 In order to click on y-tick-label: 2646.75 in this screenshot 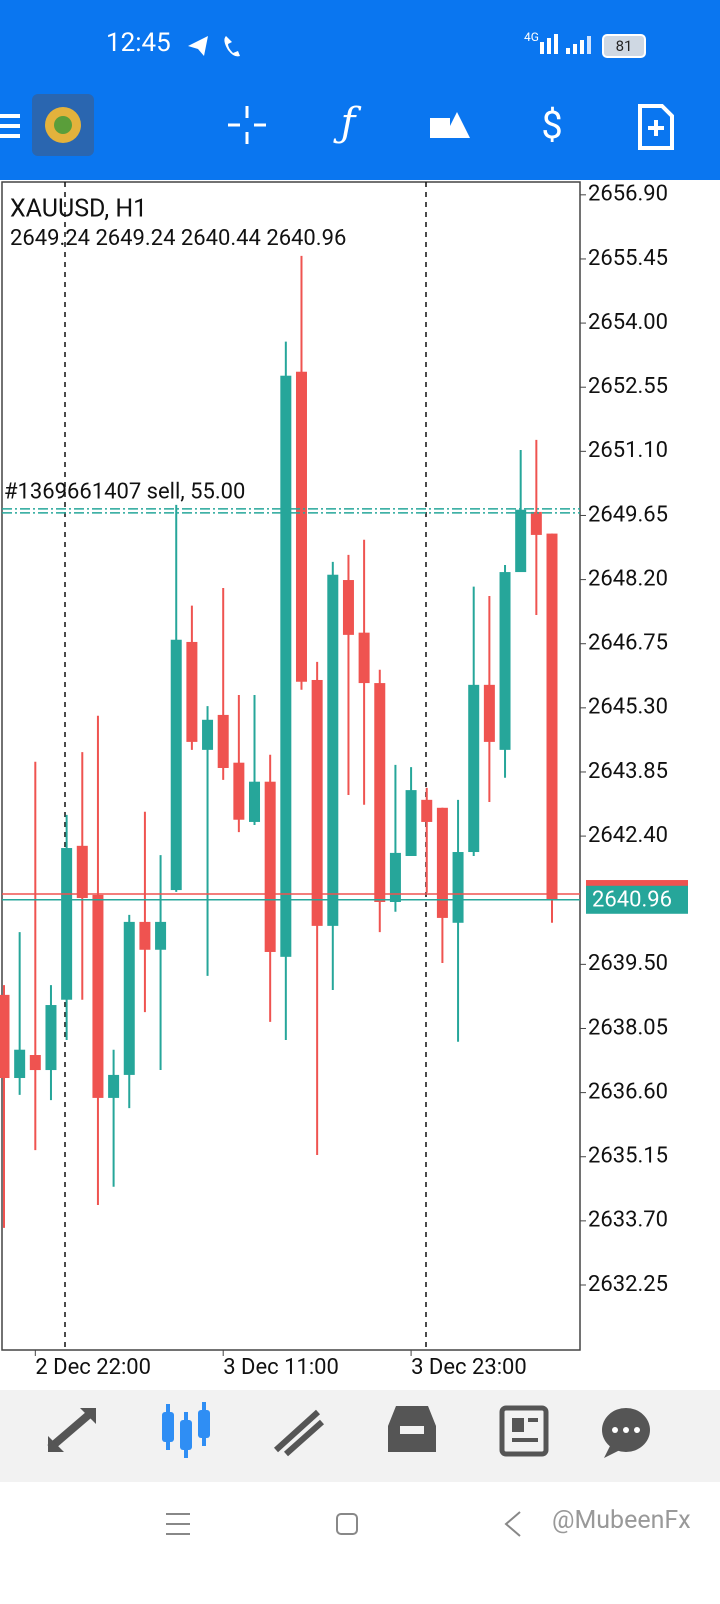, I will do `click(628, 643)`.